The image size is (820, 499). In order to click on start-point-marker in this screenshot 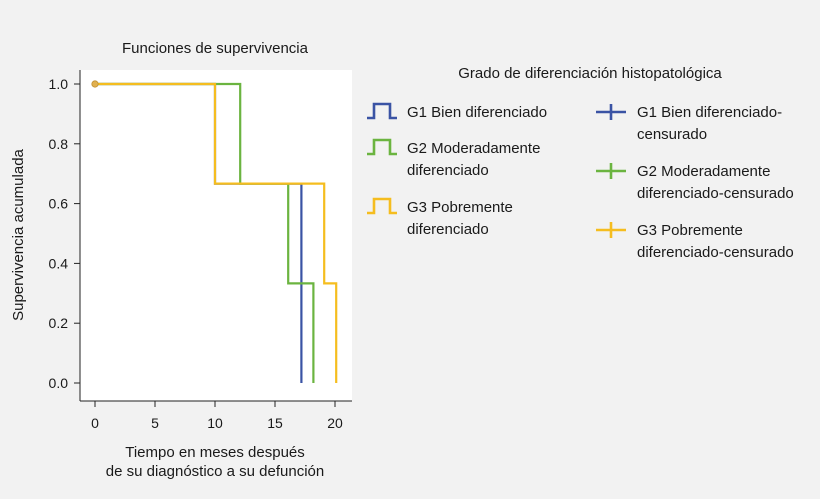, I will do `click(95, 84)`.